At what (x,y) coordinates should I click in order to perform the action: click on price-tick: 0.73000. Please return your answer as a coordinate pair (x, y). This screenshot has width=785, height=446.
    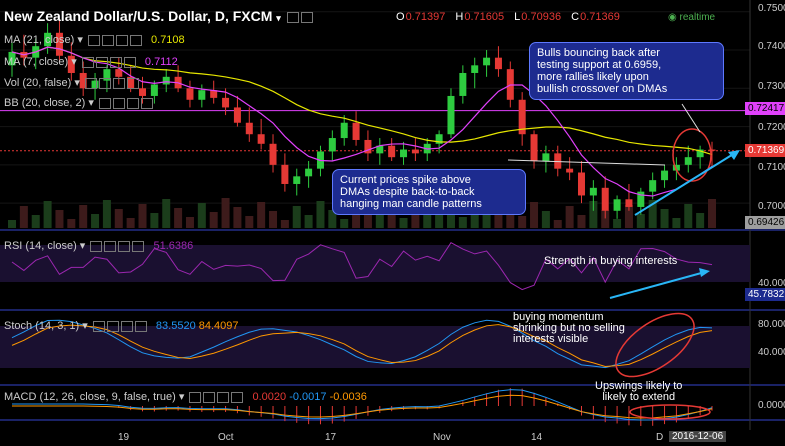
    Looking at the image, I should click on (771, 86).